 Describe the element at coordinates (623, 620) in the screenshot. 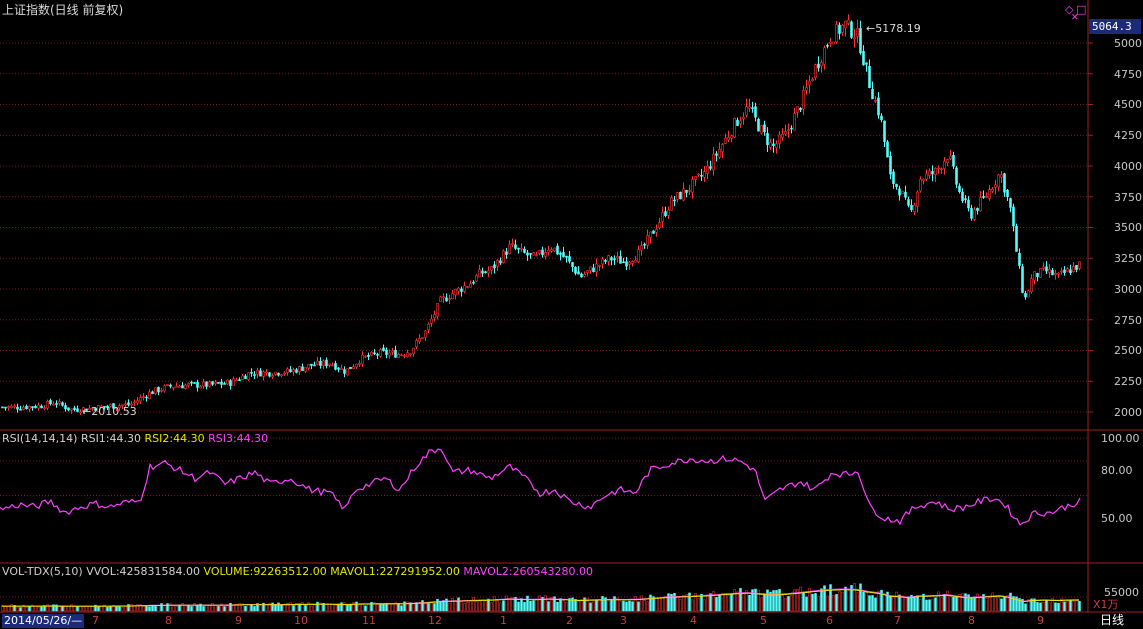

I see `x-month-label: 3` at that location.